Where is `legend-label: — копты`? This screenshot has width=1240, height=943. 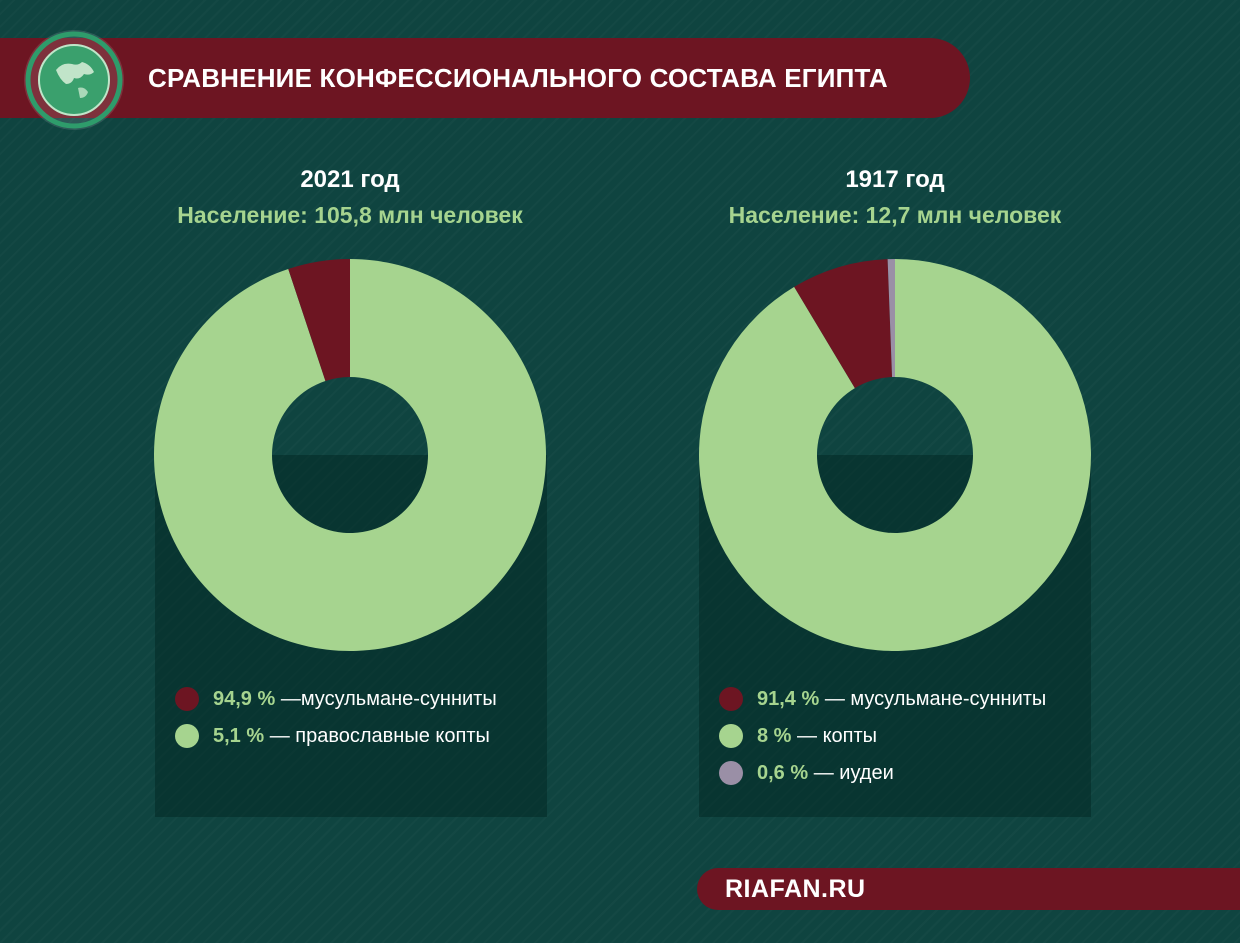 legend-label: — копты is located at coordinates (834, 736).